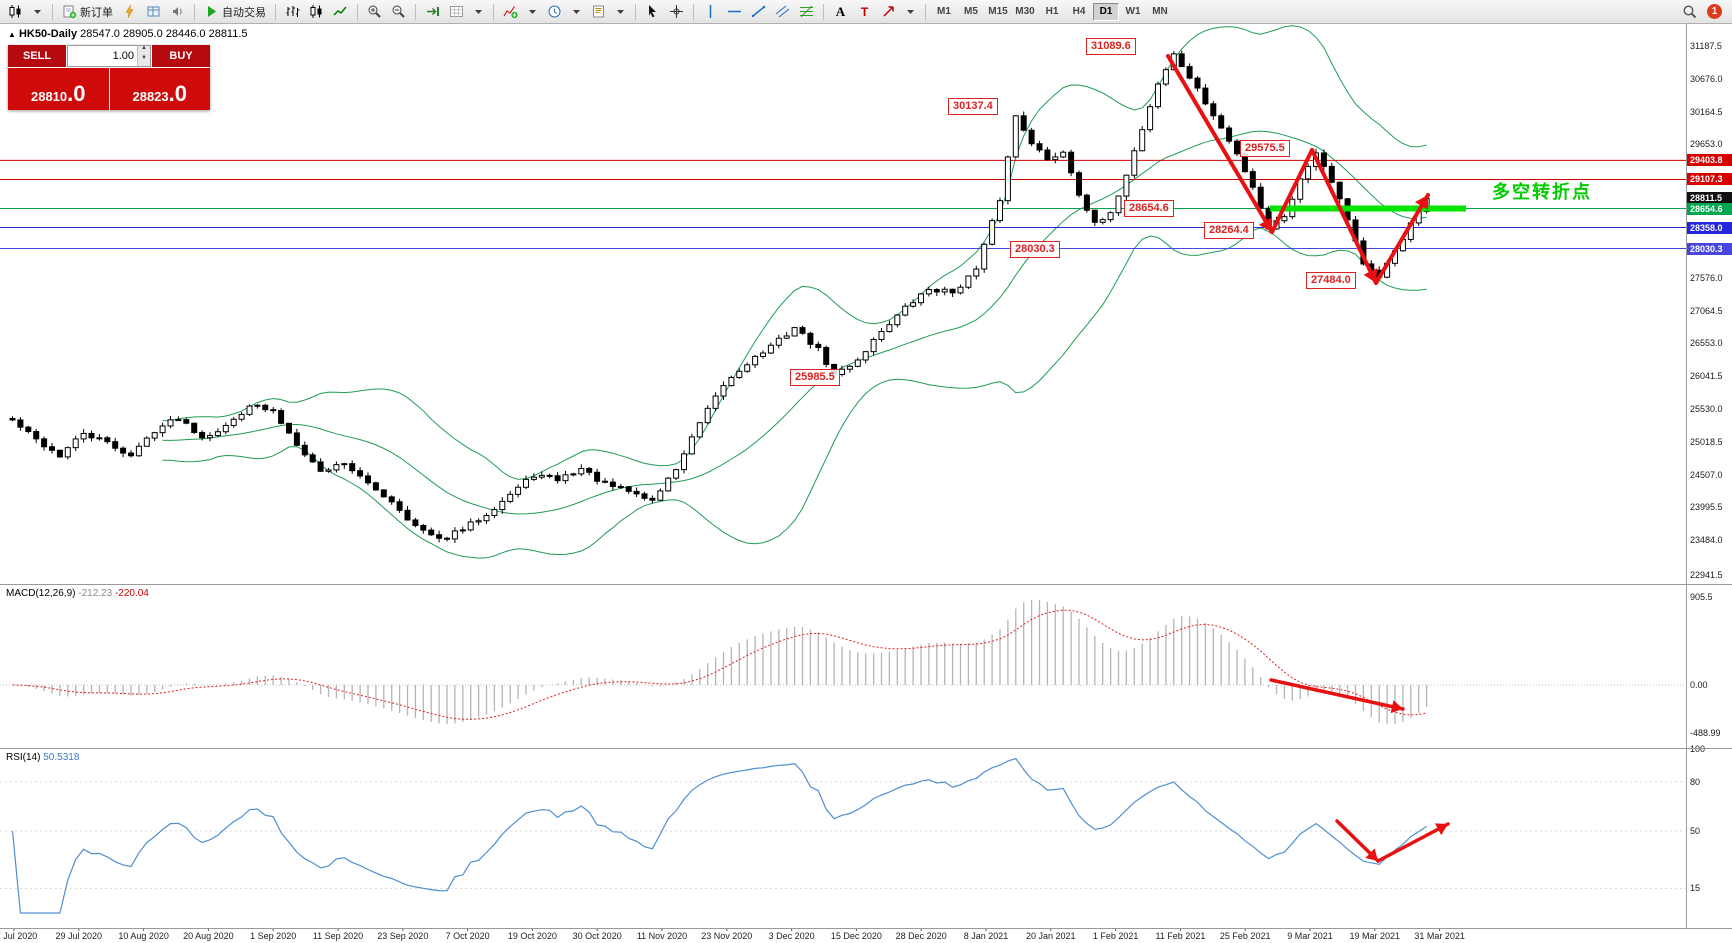 Image resolution: width=1732 pixels, height=943 pixels. I want to click on channel-icon, so click(782, 11).